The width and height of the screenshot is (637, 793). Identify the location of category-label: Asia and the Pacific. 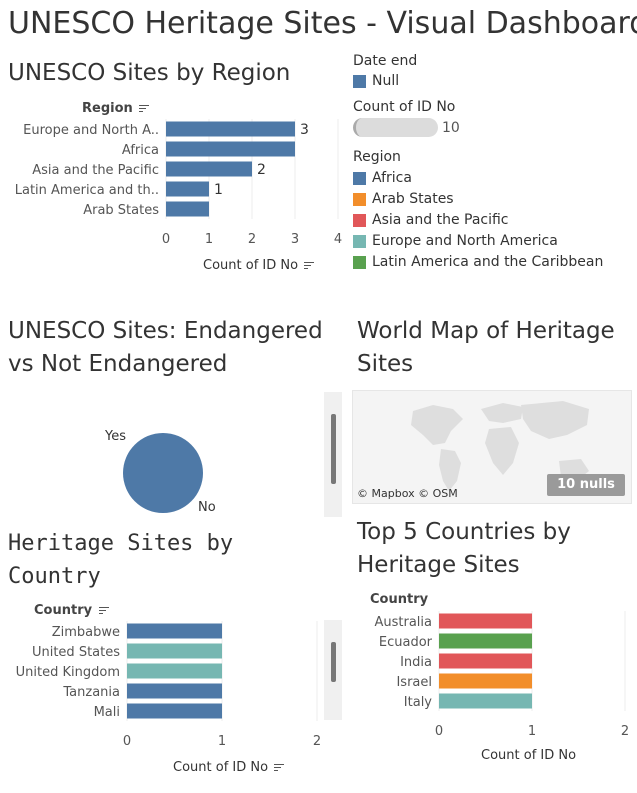
(95, 170).